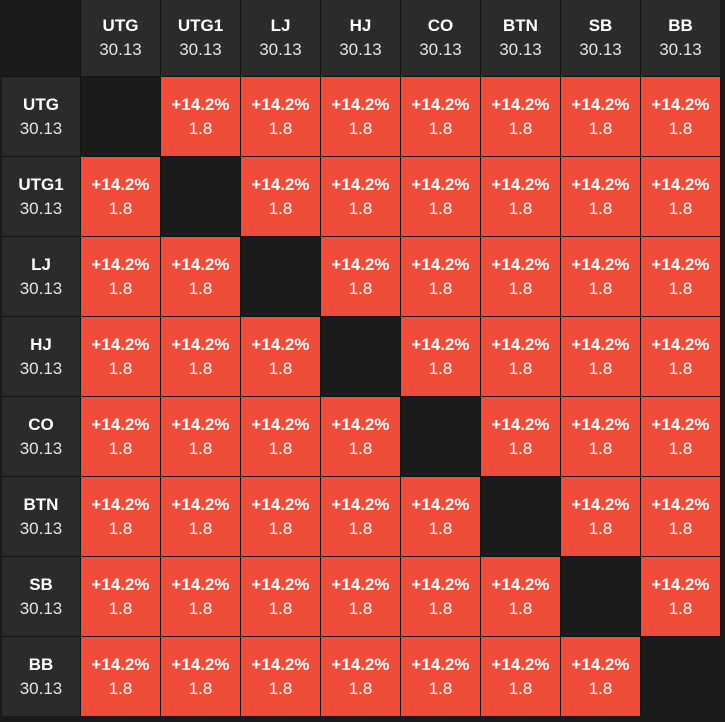  I want to click on row-label: UTG1, so click(41, 184).